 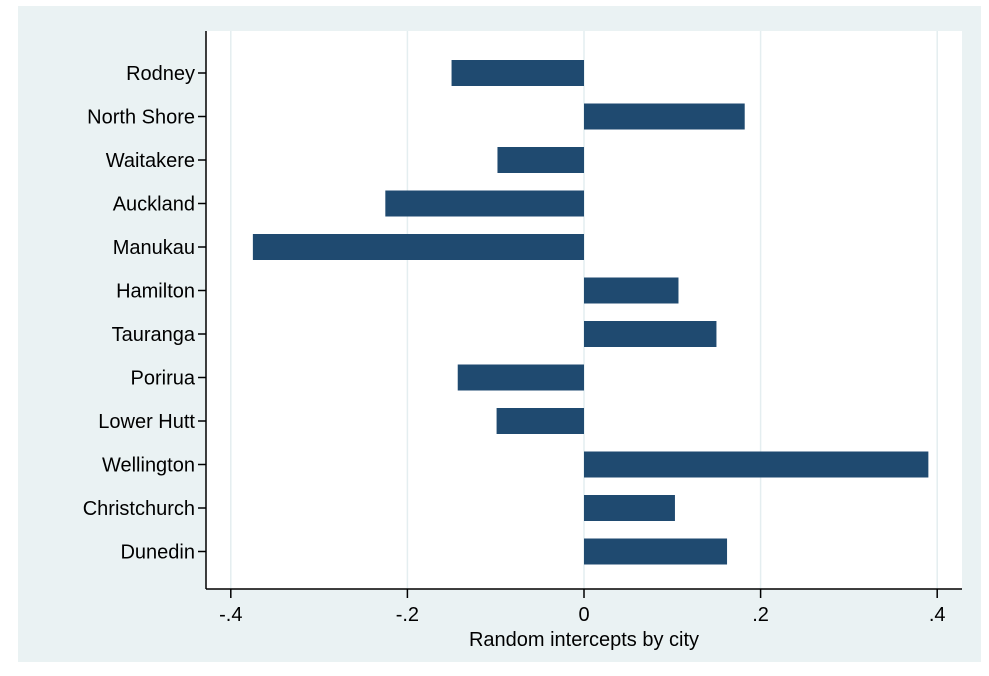 I want to click on bar-christchurch, so click(x=629, y=508).